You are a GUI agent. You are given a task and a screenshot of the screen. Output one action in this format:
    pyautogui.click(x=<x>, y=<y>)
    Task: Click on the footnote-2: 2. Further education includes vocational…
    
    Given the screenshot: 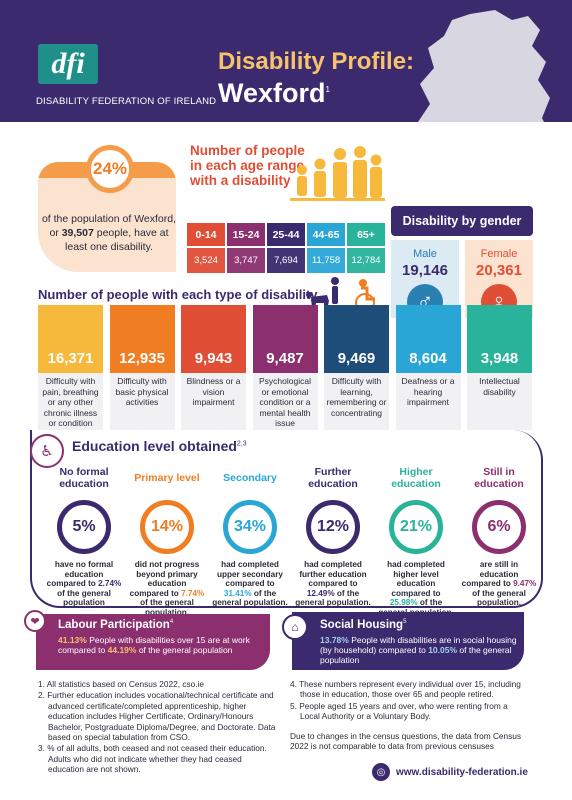 What is the action you would take?
    pyautogui.click(x=157, y=716)
    